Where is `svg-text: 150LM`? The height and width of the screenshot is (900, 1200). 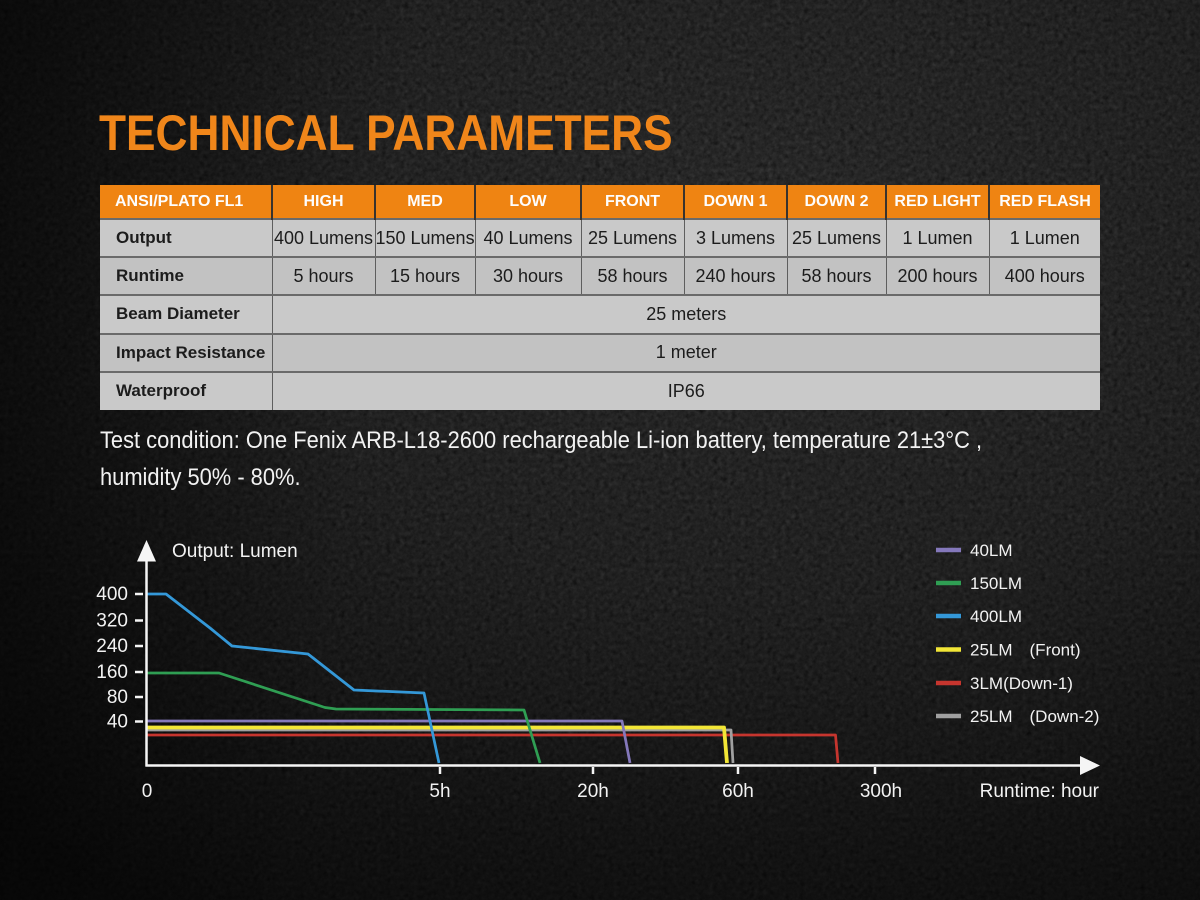
svg-text: 150LM is located at coordinates (996, 583).